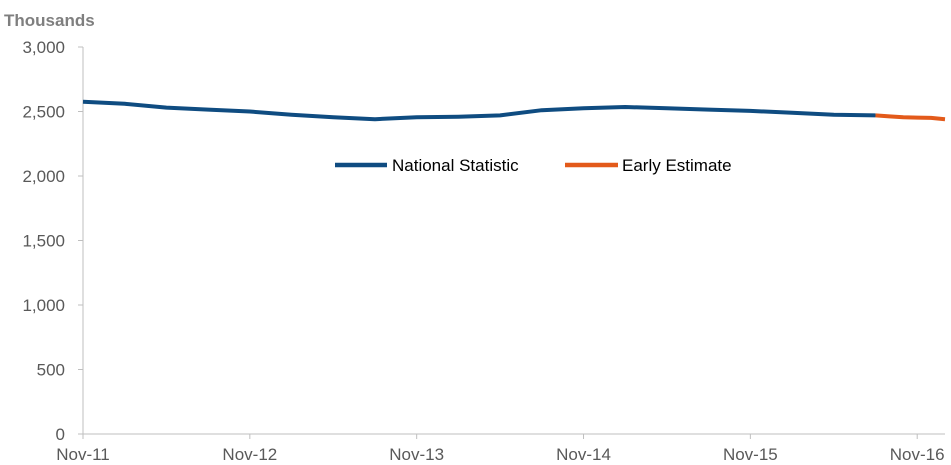 The image size is (951, 465). I want to click on y-tick-label: 500, so click(51, 370).